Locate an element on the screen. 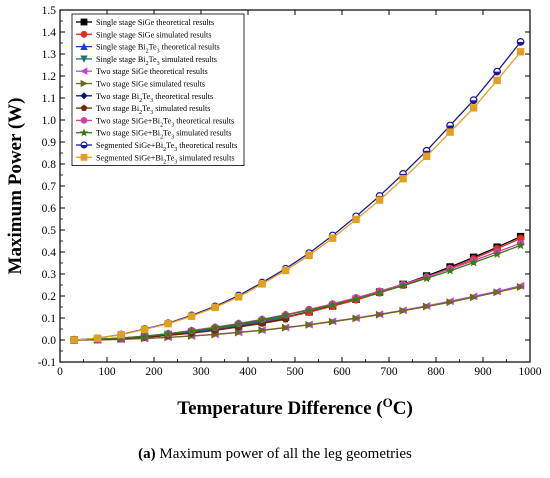 This screenshot has height=478, width=550. legend-item-12: Segmented SiGe+Bi2Te3 simulated results is located at coordinates (155, 159).